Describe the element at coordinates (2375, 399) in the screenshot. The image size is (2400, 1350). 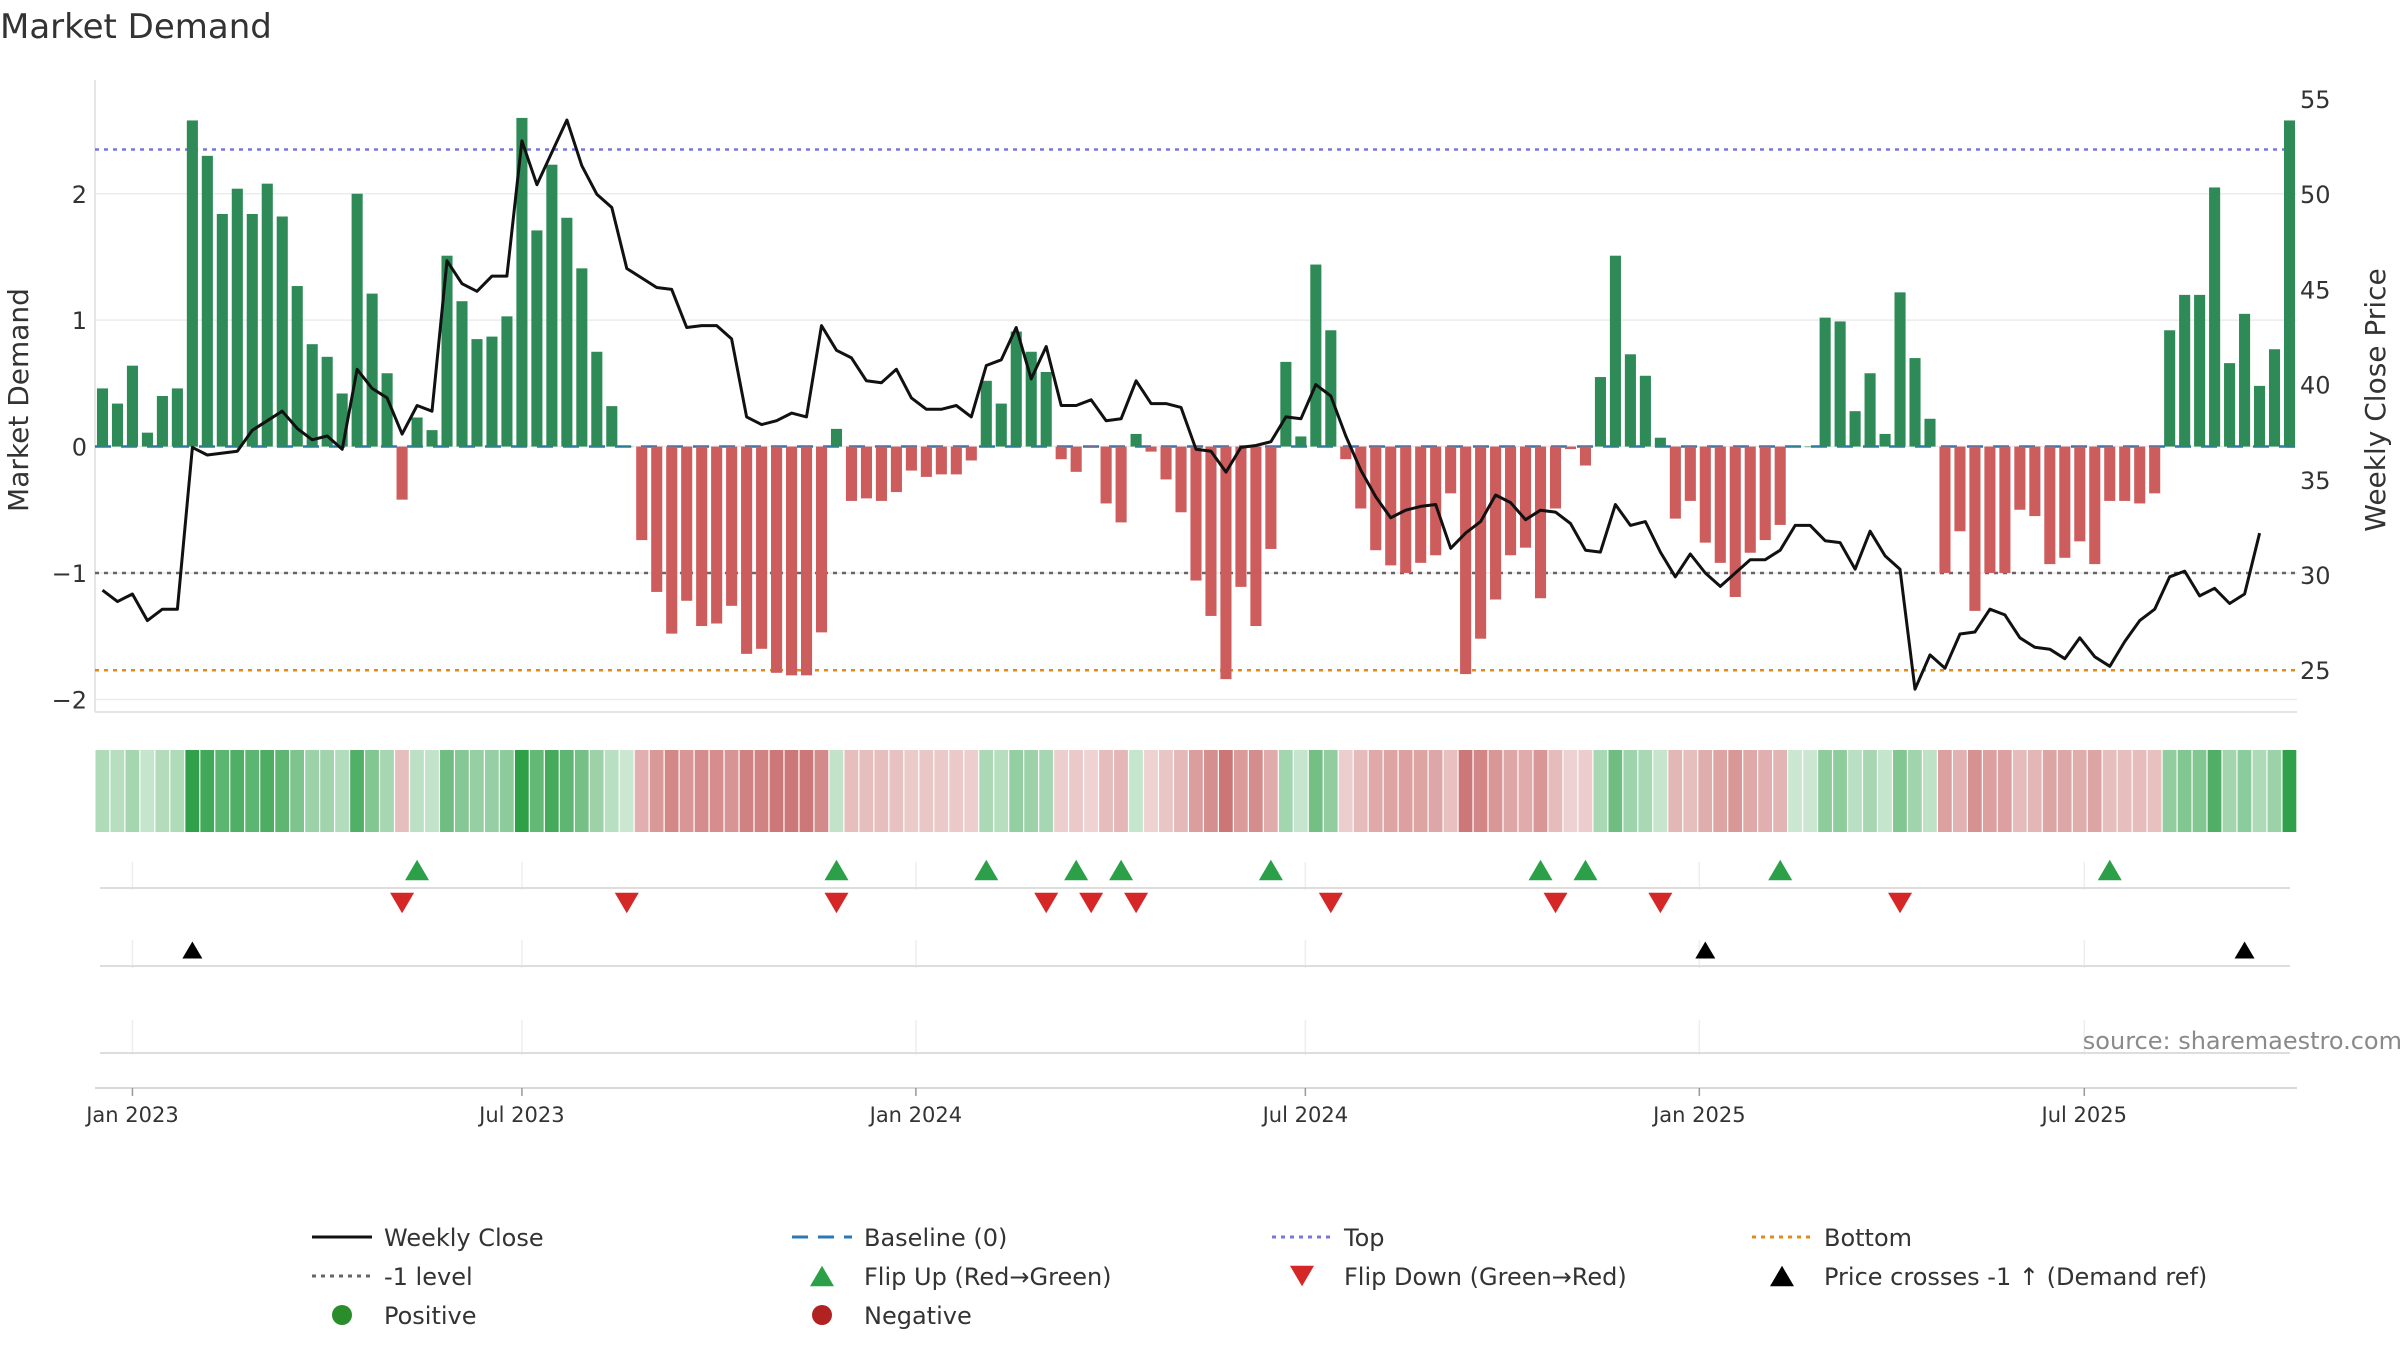
I see `right-axis-label: Weekly Close Price` at that location.